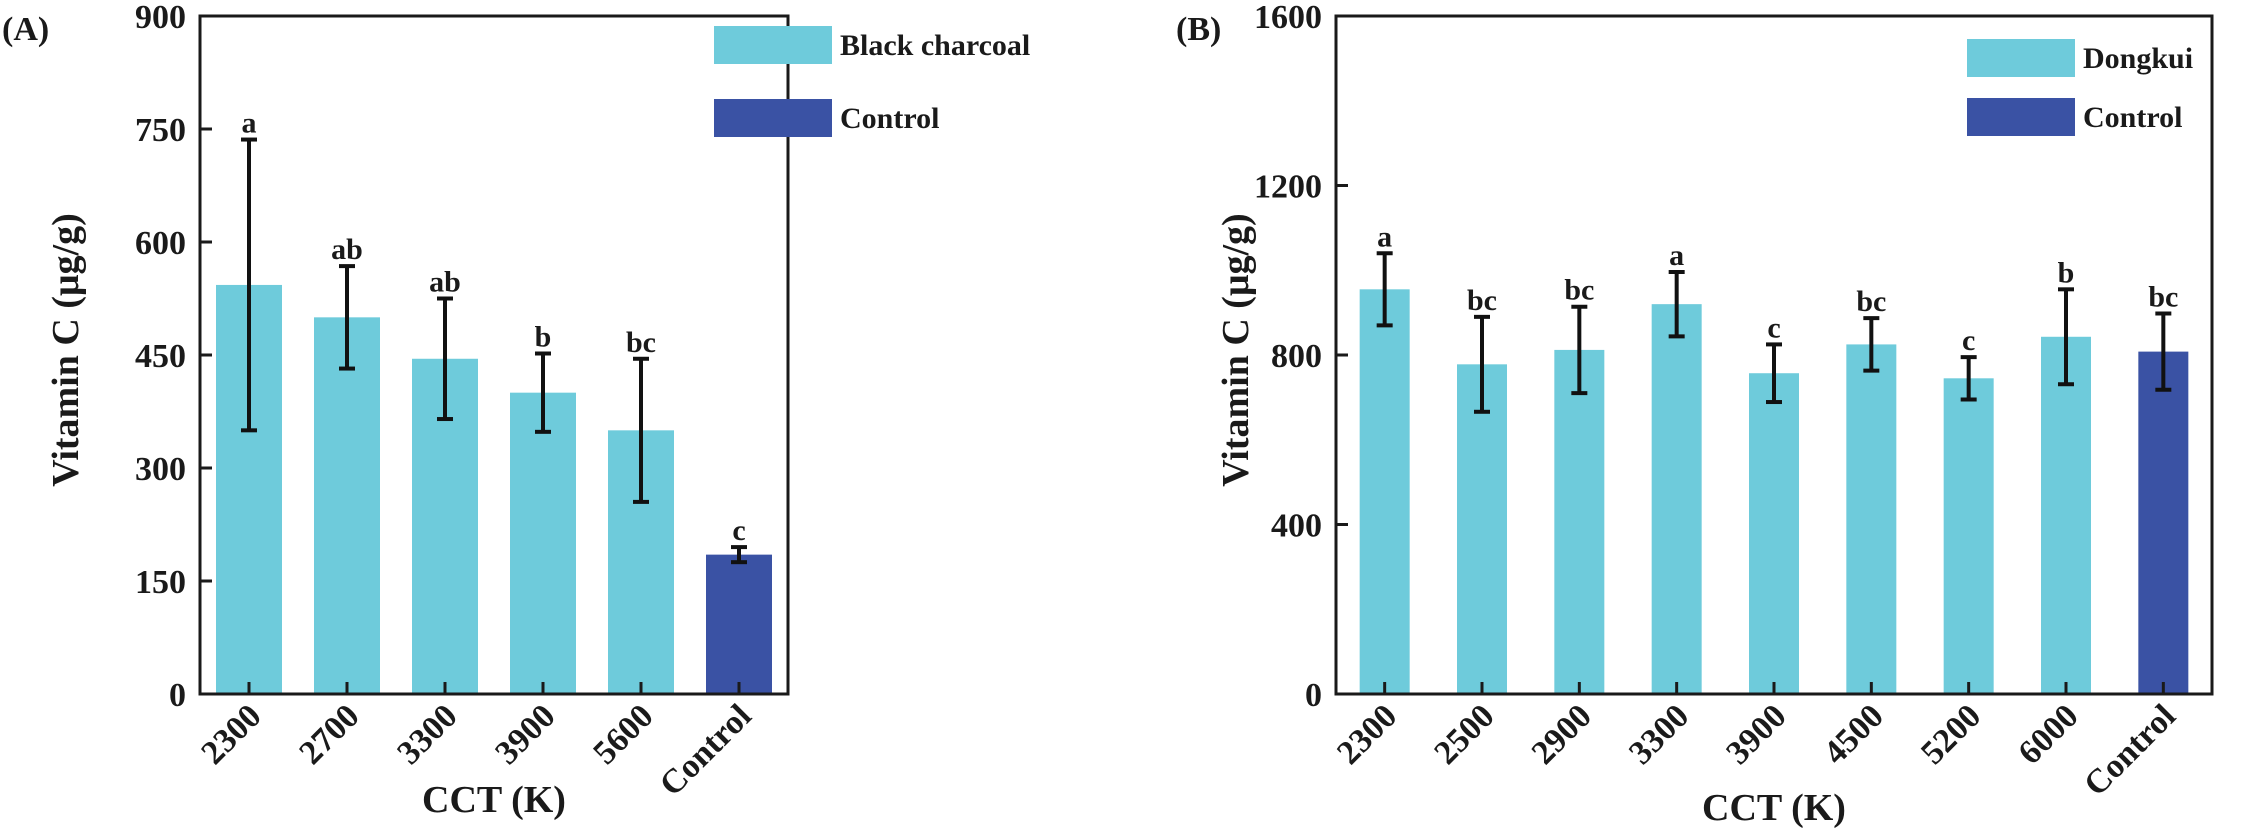 This screenshot has height=833, width=2250. I want to click on y-tick-label: 1600, so click(1288, 18).